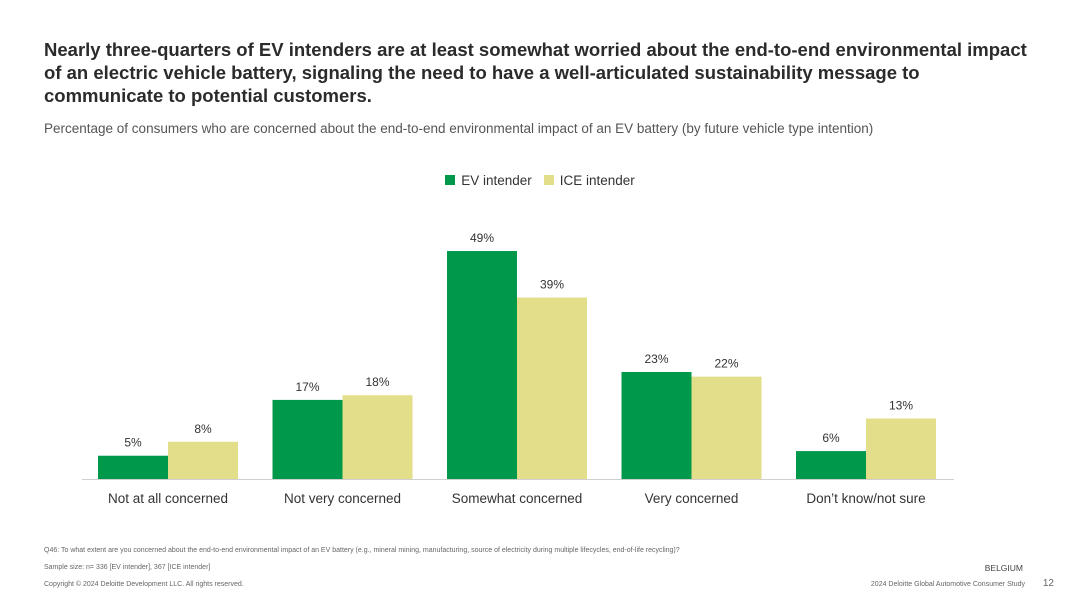 Image resolution: width=1080 pixels, height=607 pixels. Describe the element at coordinates (342, 498) in the screenshot. I see `x-tick-label: Not very concerned` at that location.